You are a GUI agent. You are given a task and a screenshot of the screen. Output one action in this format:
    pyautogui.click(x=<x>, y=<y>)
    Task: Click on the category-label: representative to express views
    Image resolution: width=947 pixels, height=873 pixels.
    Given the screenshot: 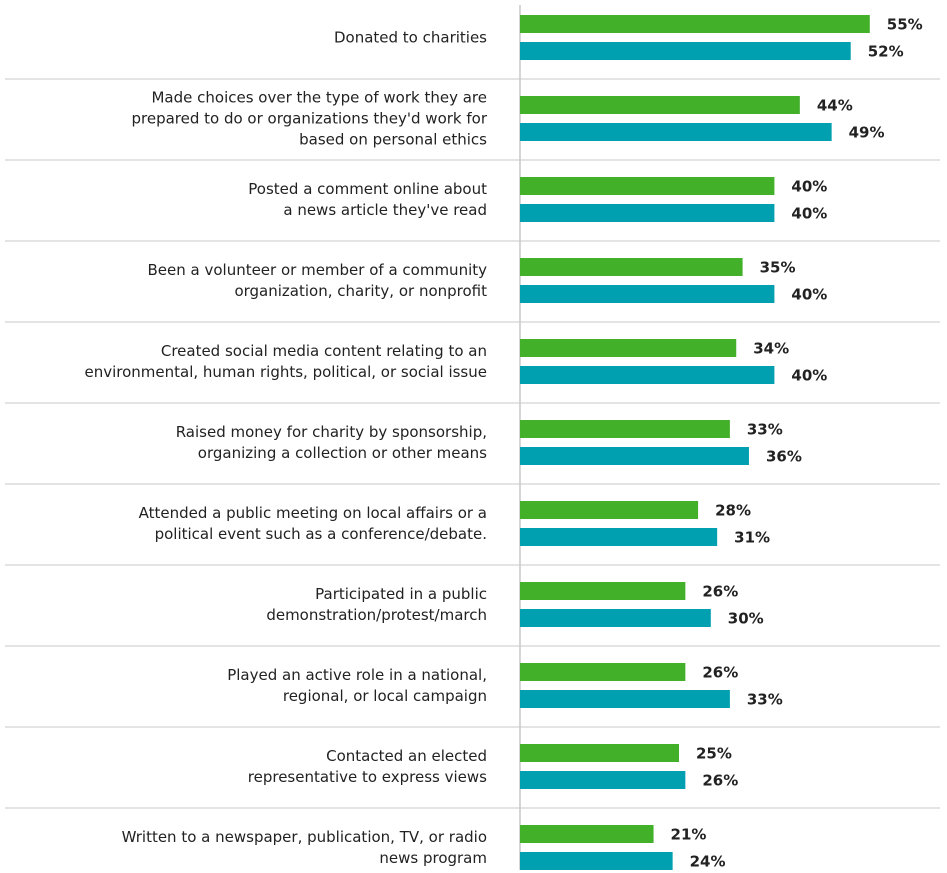 What is the action you would take?
    pyautogui.click(x=367, y=777)
    